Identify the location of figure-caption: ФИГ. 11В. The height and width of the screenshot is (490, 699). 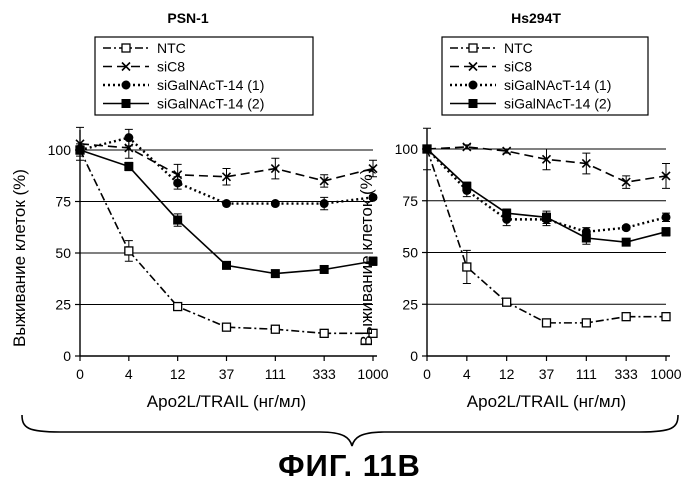
(349, 466).